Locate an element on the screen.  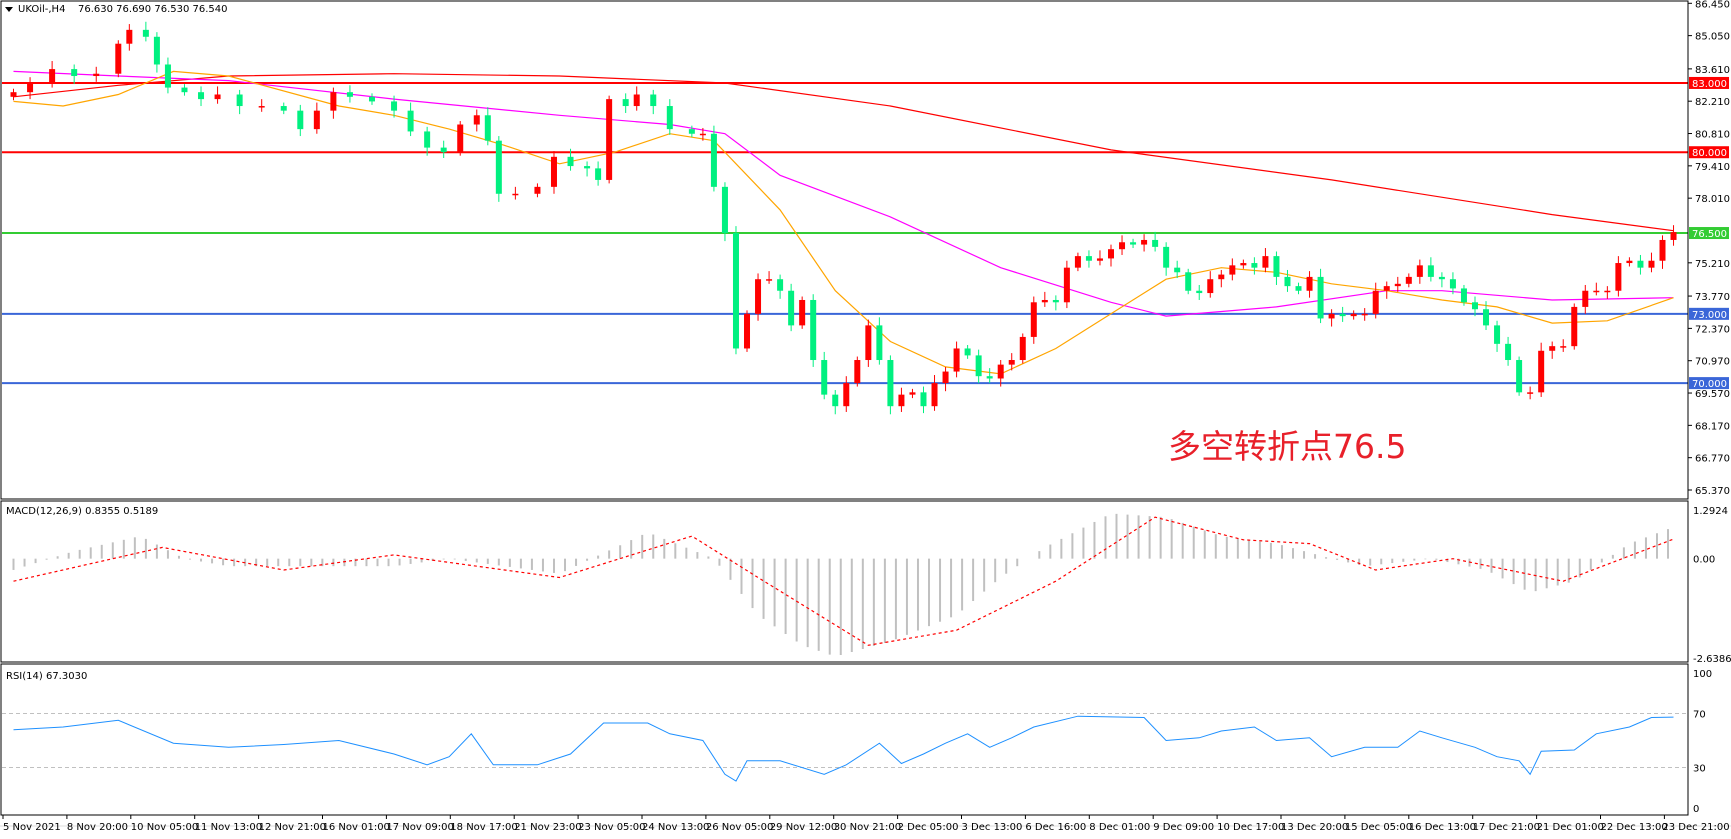
x-tick-label: 15 Dec 05:00 is located at coordinates (1378, 827).